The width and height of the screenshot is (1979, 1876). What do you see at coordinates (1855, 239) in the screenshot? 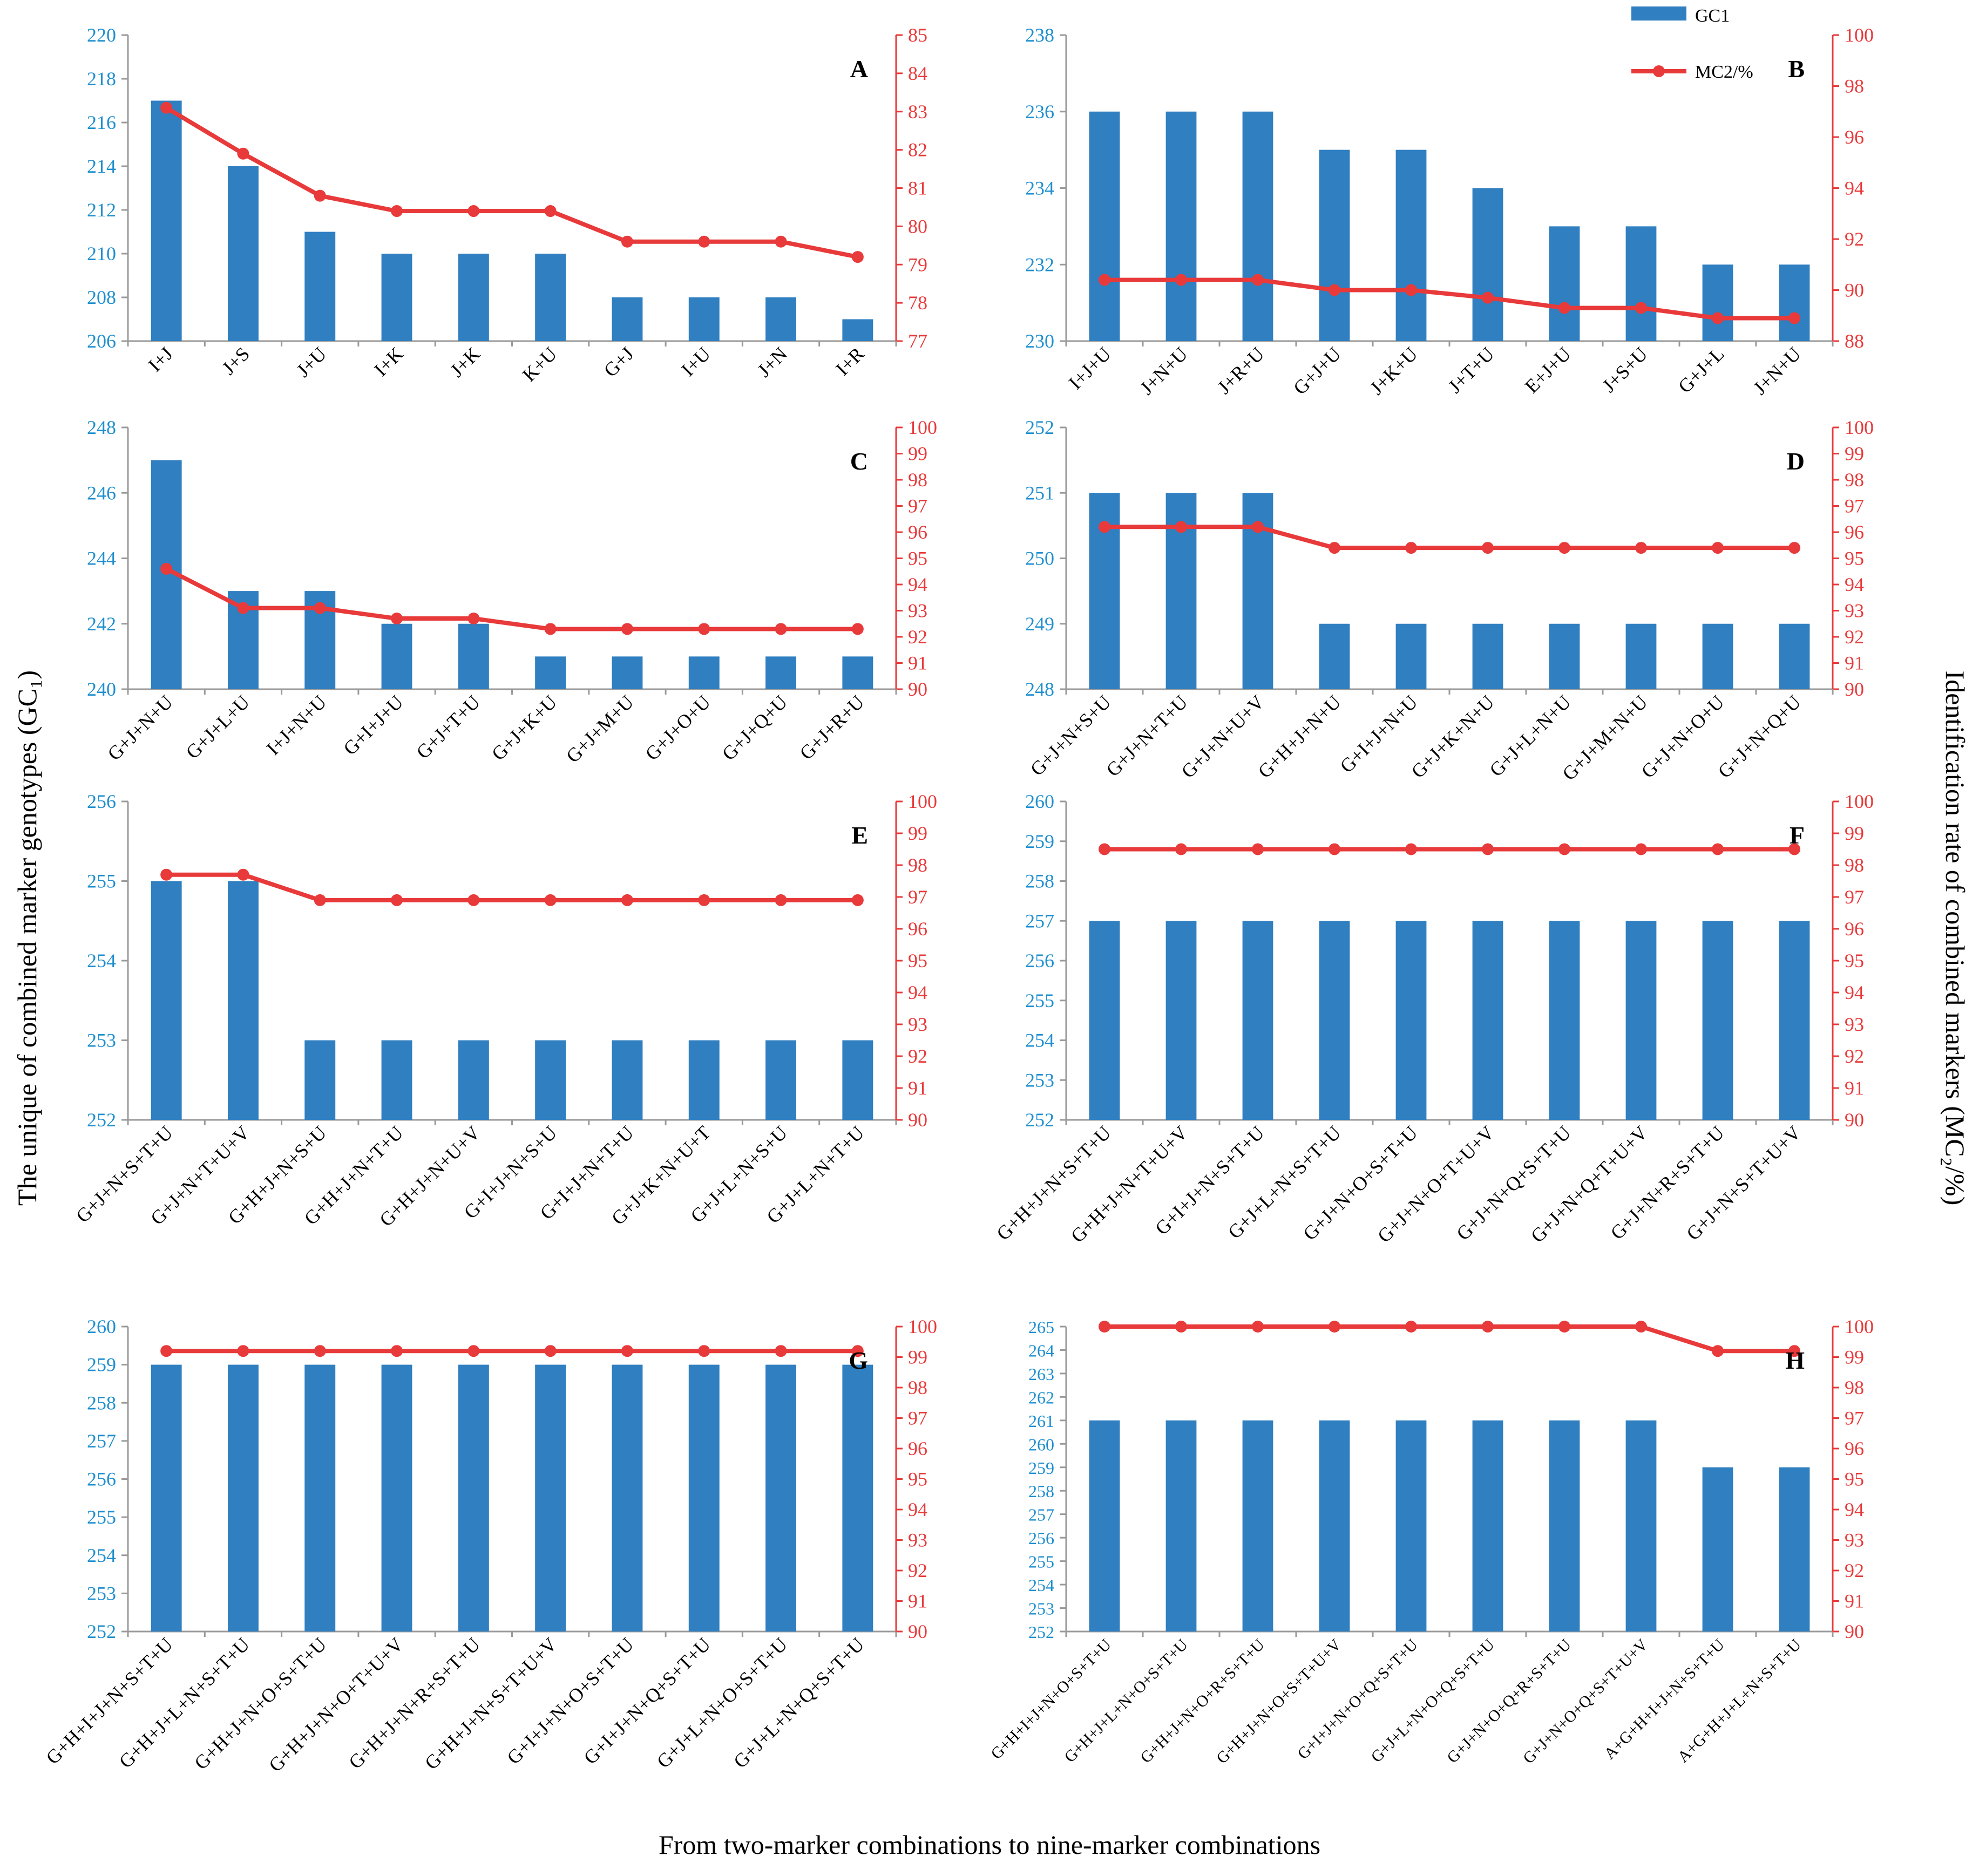
I see `right-tick-label: 92` at bounding box center [1855, 239].